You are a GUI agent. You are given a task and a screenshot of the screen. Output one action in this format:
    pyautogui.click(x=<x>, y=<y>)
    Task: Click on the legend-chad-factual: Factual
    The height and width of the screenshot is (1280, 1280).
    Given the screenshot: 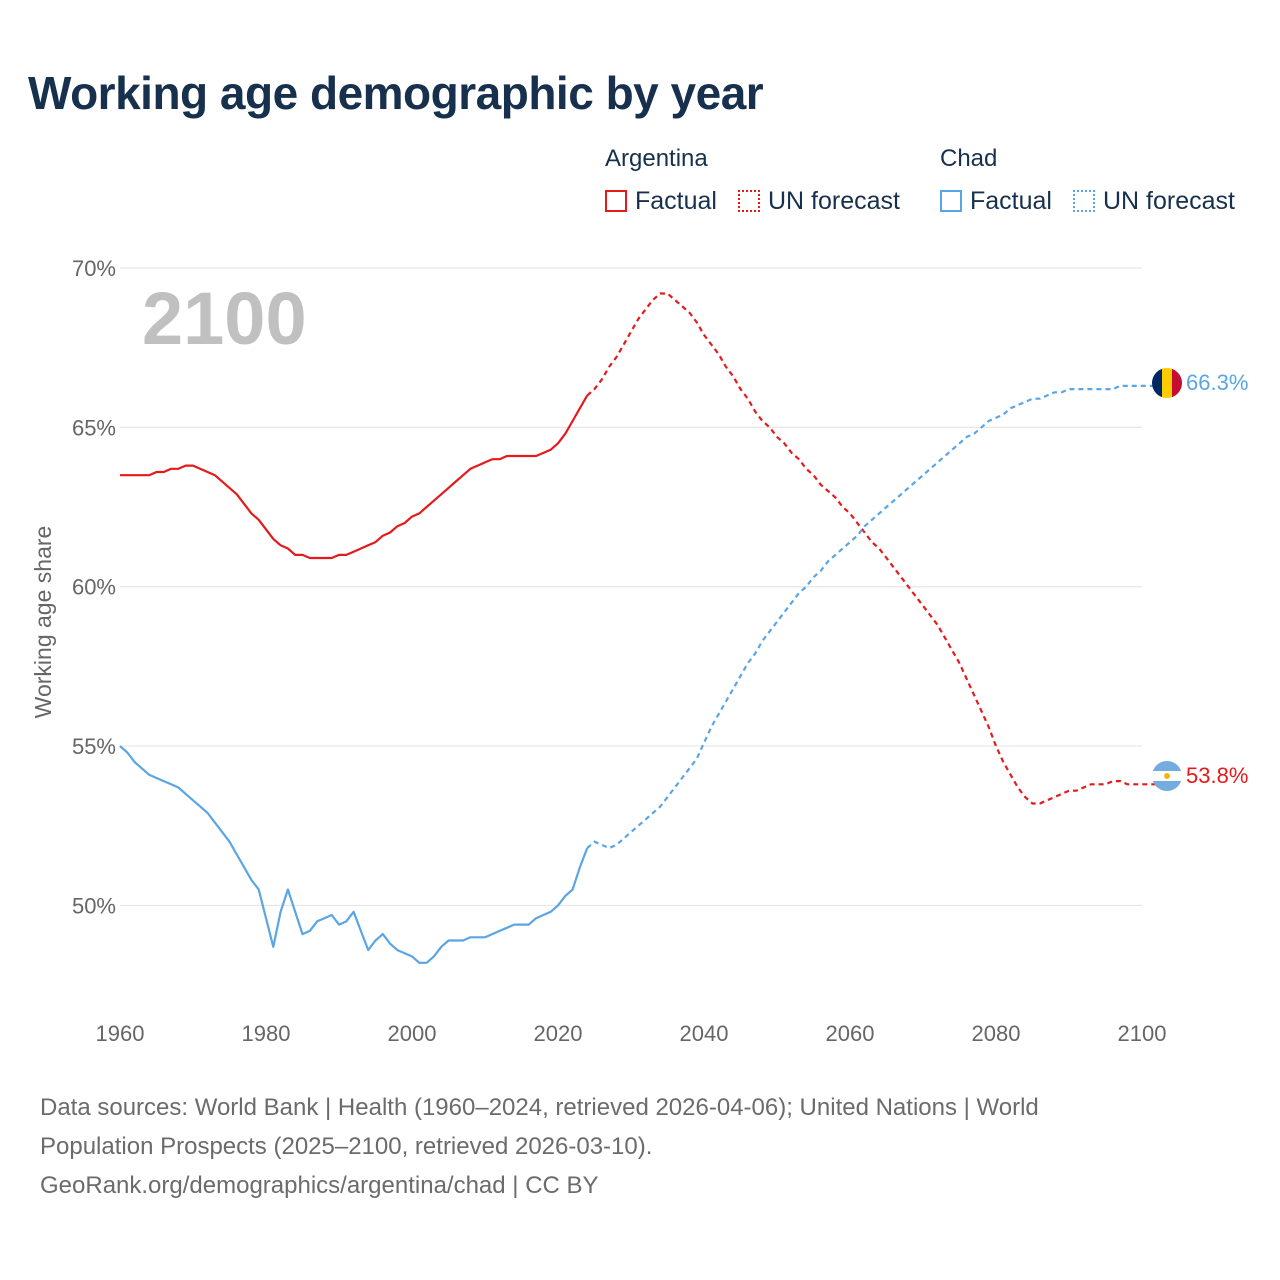 What is the action you would take?
    pyautogui.click(x=996, y=201)
    